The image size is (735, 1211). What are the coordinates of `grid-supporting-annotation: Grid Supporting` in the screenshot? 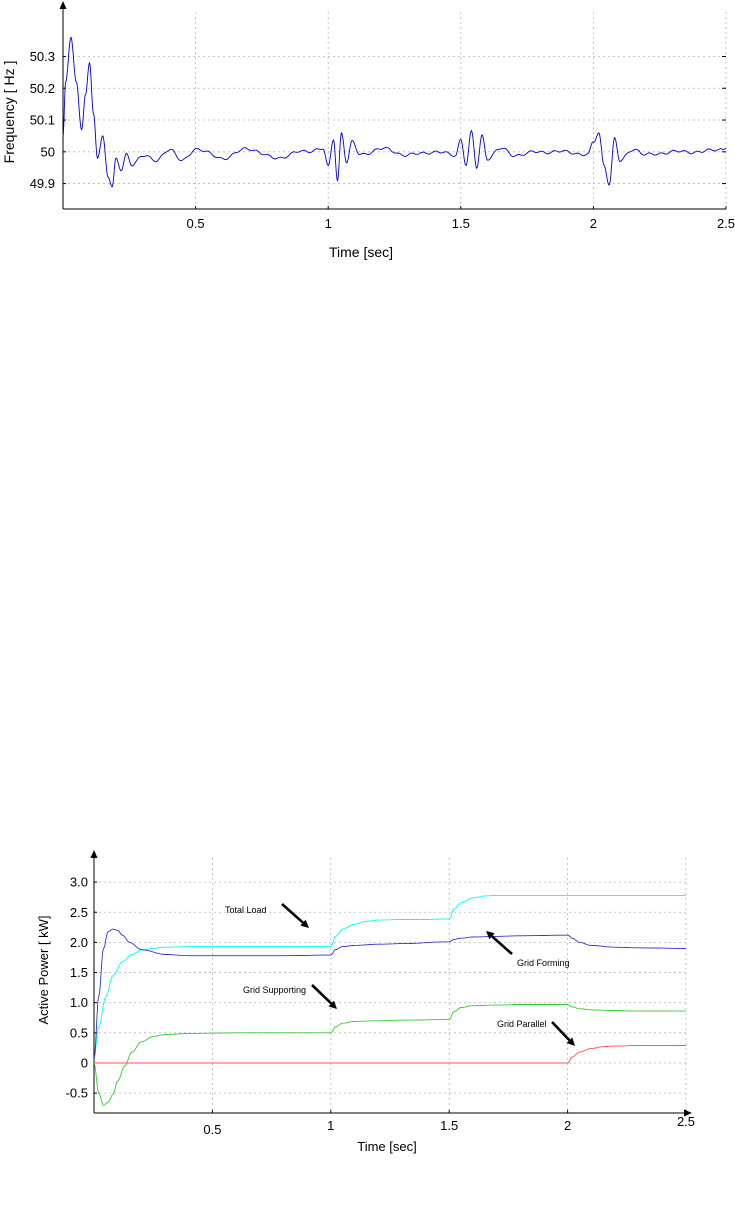 It's located at (274, 990).